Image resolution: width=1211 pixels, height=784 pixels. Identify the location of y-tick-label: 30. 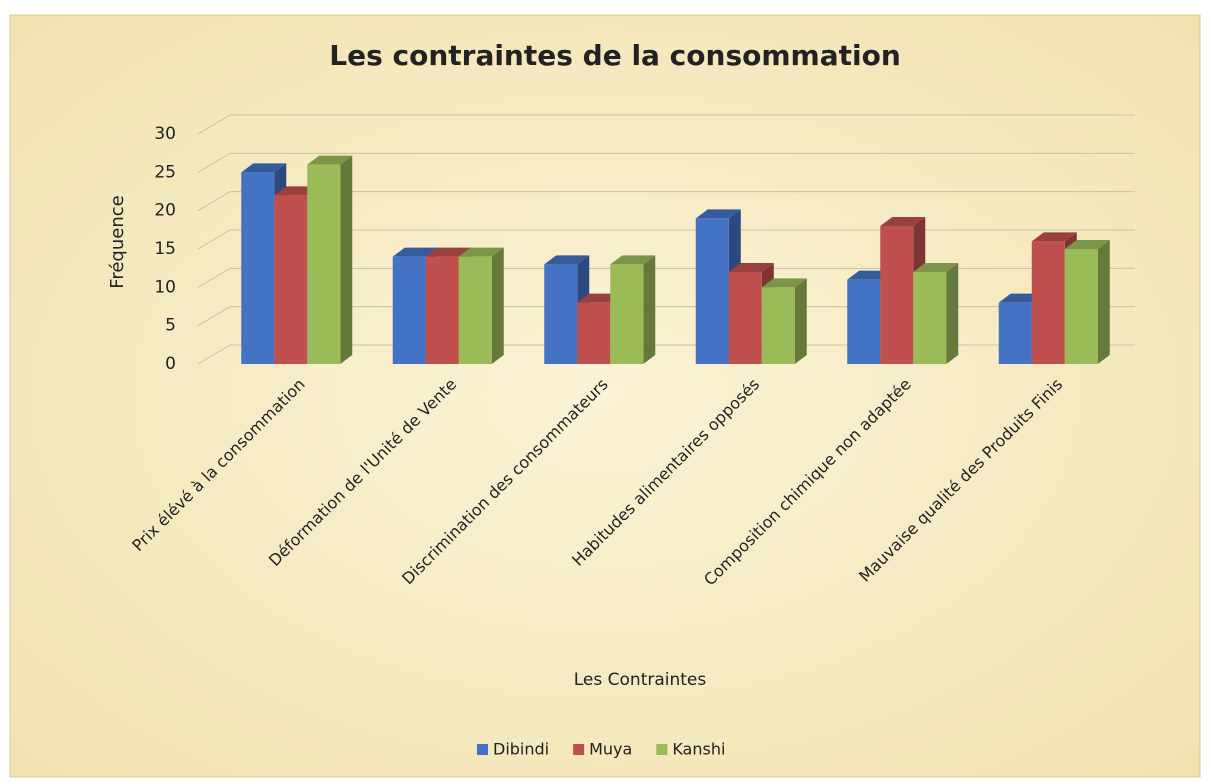
(165, 134).